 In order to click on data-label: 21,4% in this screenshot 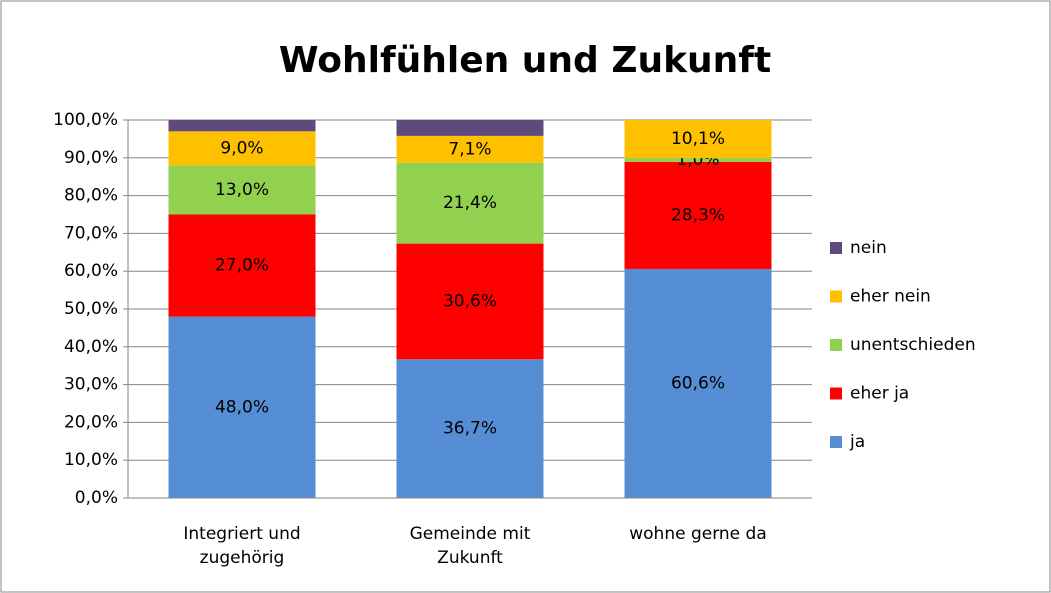, I will do `click(470, 203)`.